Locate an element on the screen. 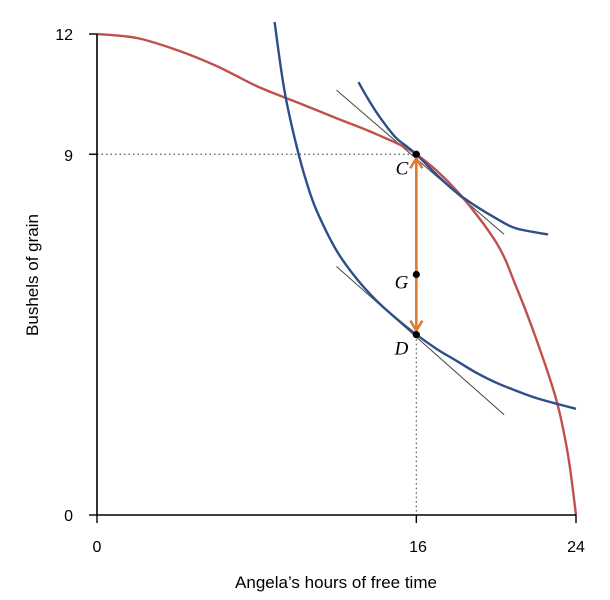 This screenshot has height=600, width=610. point-label-d: D is located at coordinates (401, 349).